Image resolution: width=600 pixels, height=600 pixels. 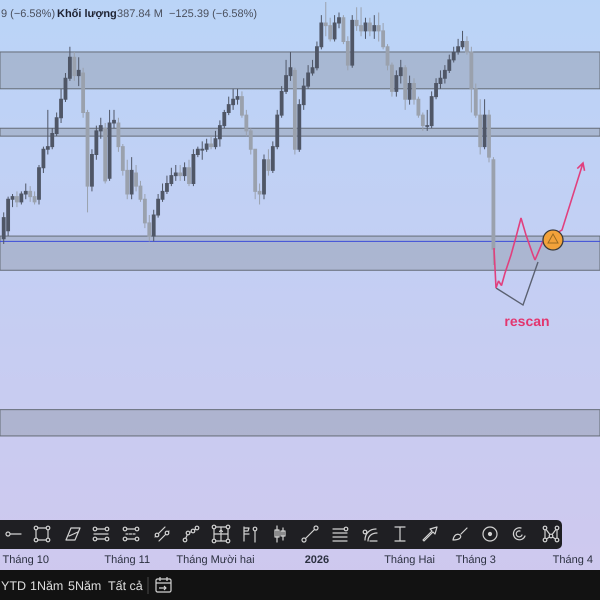 What do you see at coordinates (213, 14) in the screenshot?
I see `annotation: −125.39 (−6.58%)` at bounding box center [213, 14].